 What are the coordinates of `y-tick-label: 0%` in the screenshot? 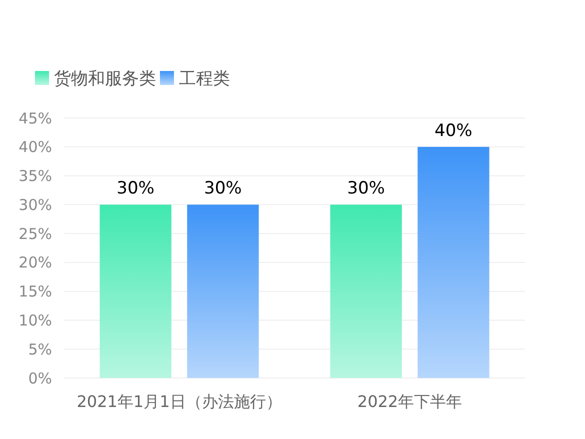 It's located at (40, 378).